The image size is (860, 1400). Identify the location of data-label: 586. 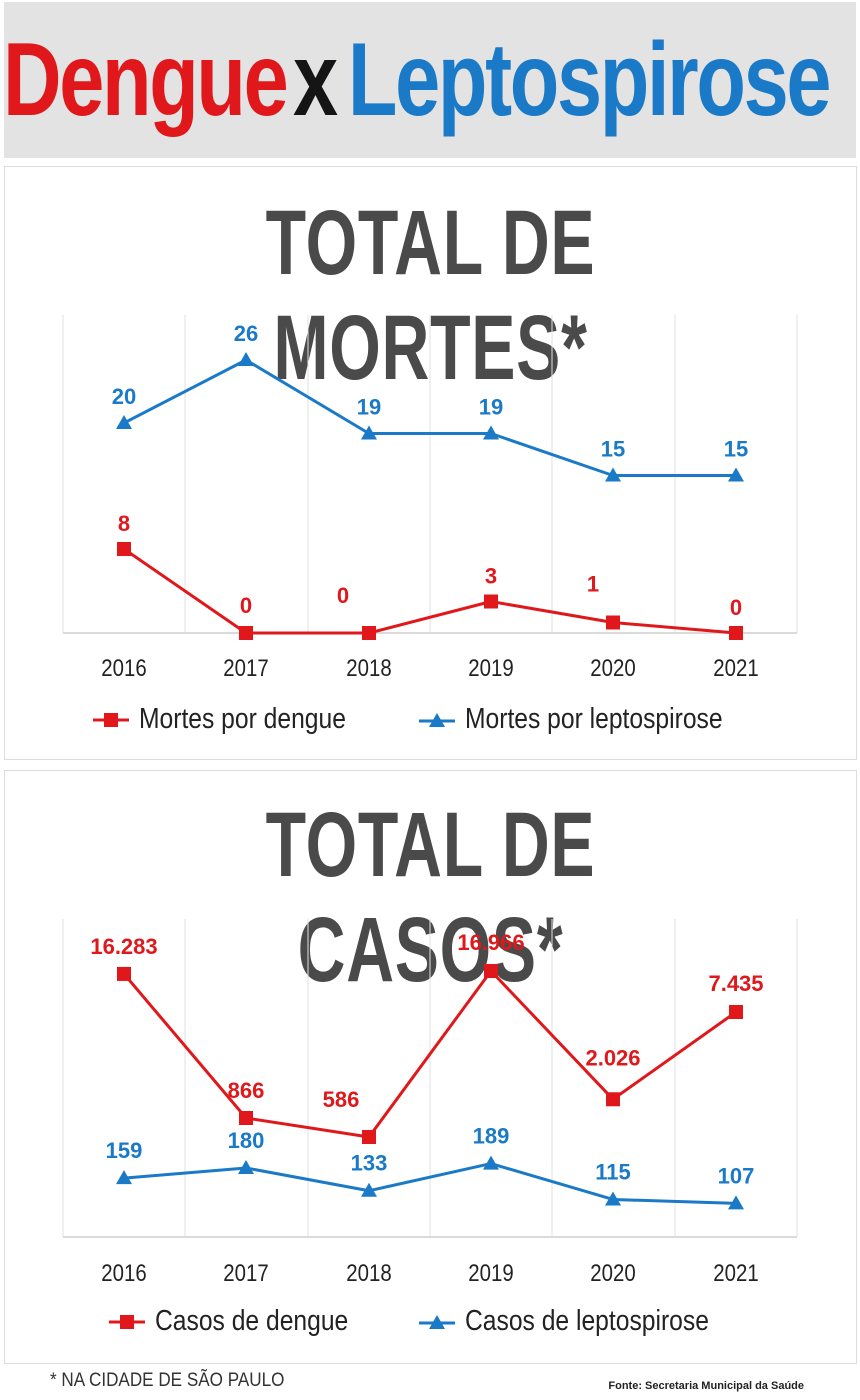
(341, 1099).